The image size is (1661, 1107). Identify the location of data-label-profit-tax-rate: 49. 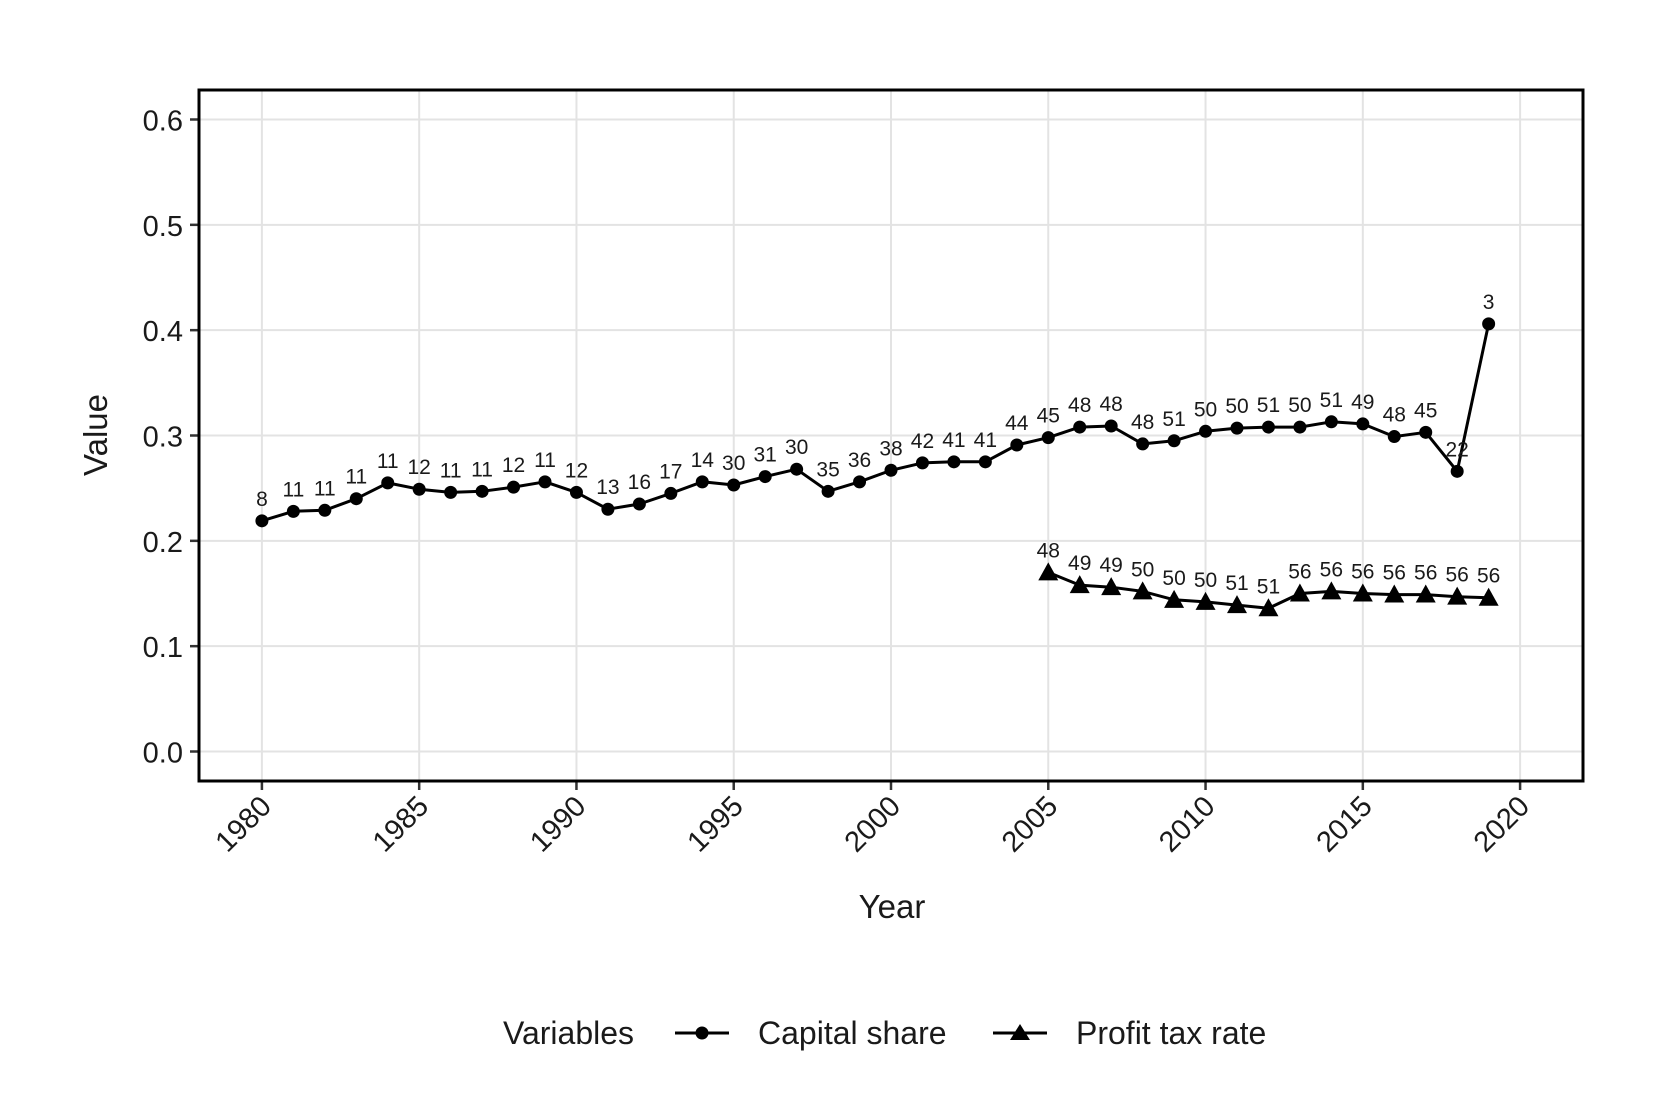
(1111, 565).